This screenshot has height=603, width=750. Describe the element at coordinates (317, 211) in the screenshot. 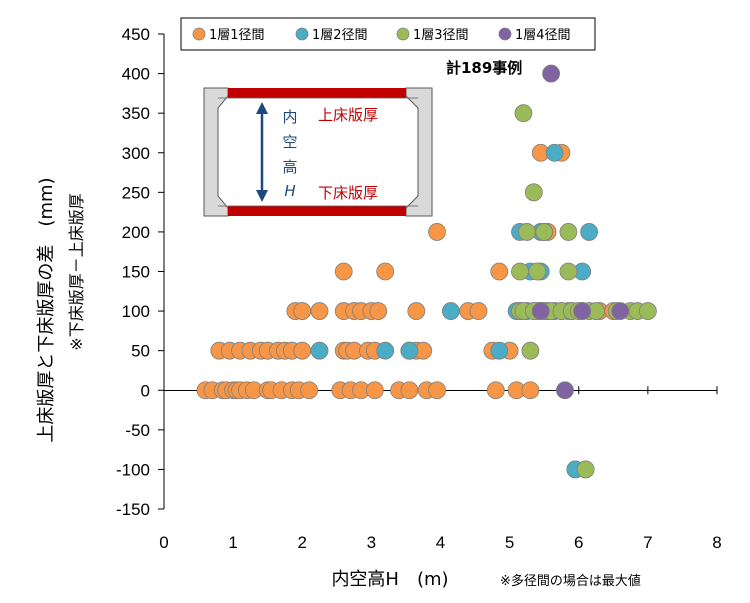

I see `inset-bottom-slab` at that location.